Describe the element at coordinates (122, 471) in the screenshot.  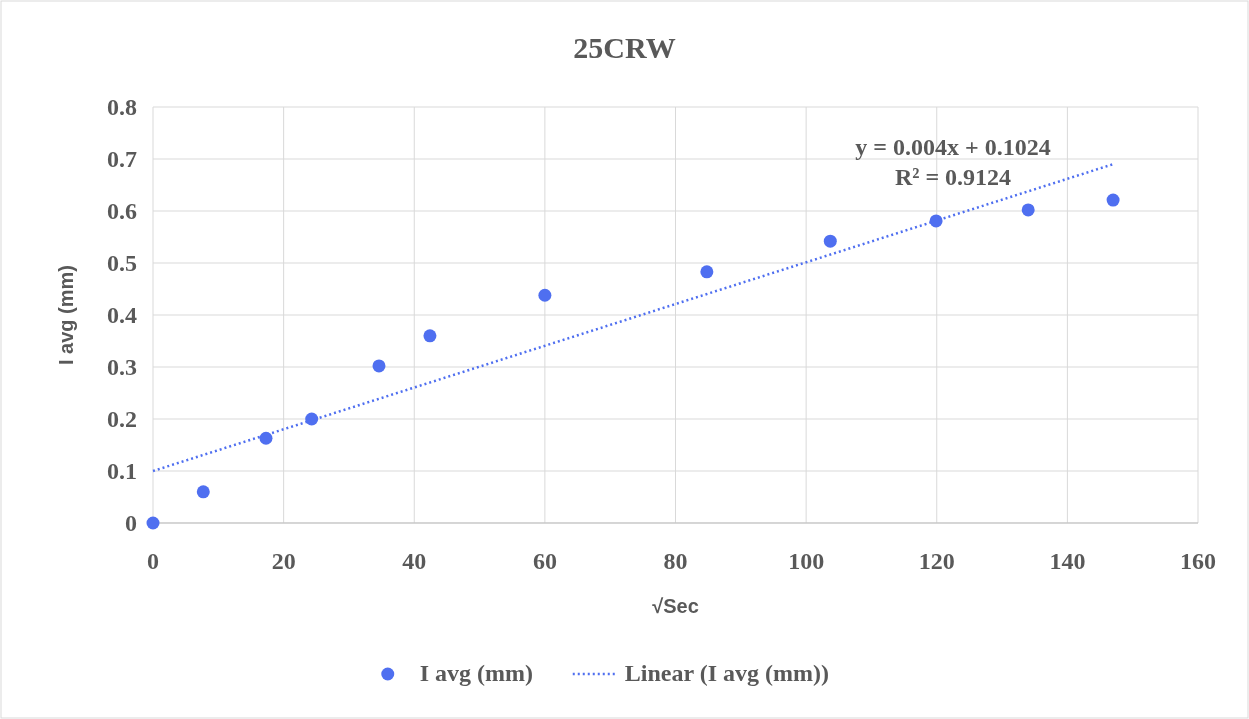
I see `y-tick-label: 0.1` at that location.